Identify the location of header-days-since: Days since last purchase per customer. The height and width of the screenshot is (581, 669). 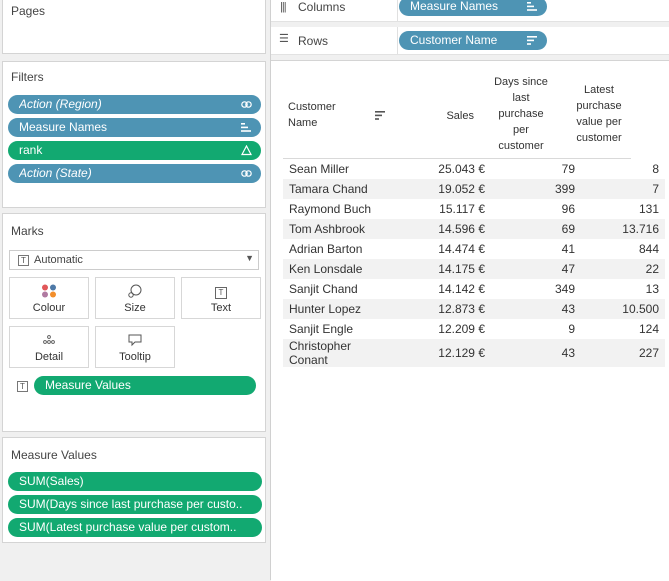
(521, 114).